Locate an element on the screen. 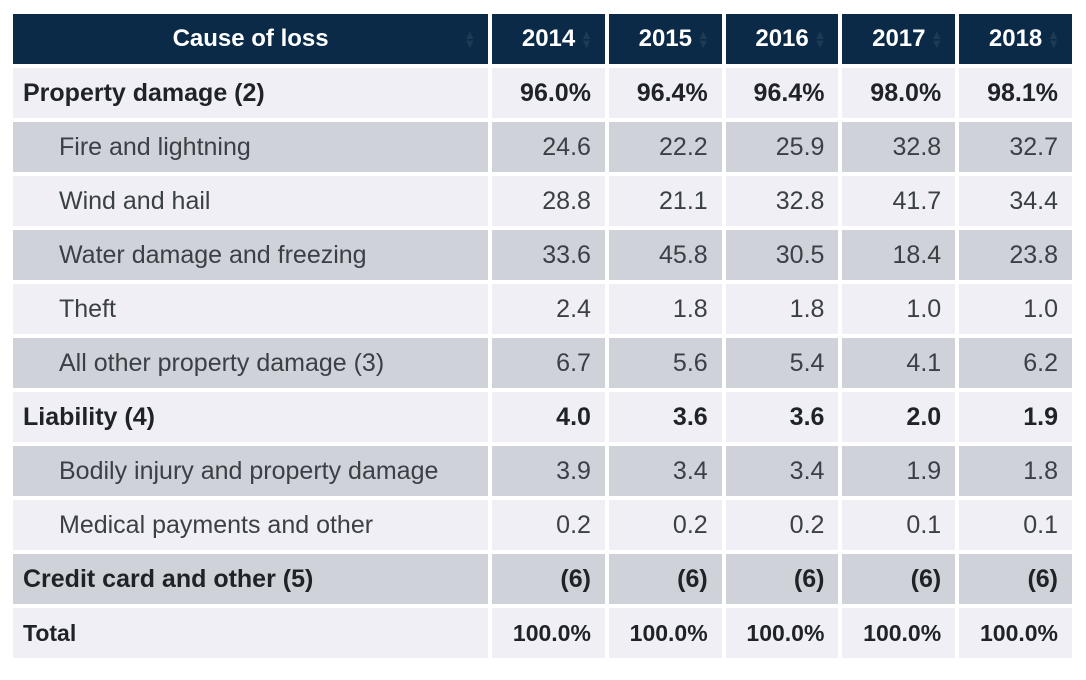 The image size is (1086, 680). cell-value: 3.9 is located at coordinates (548, 471).